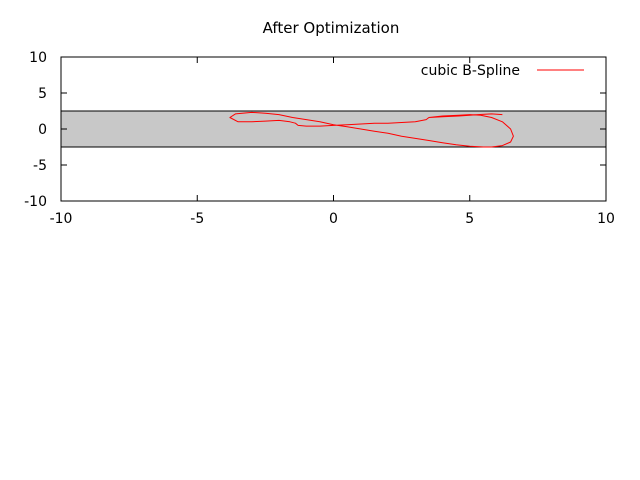 This screenshot has width=640, height=480. What do you see at coordinates (469, 219) in the screenshot?
I see `x-tick-label: 5` at bounding box center [469, 219].